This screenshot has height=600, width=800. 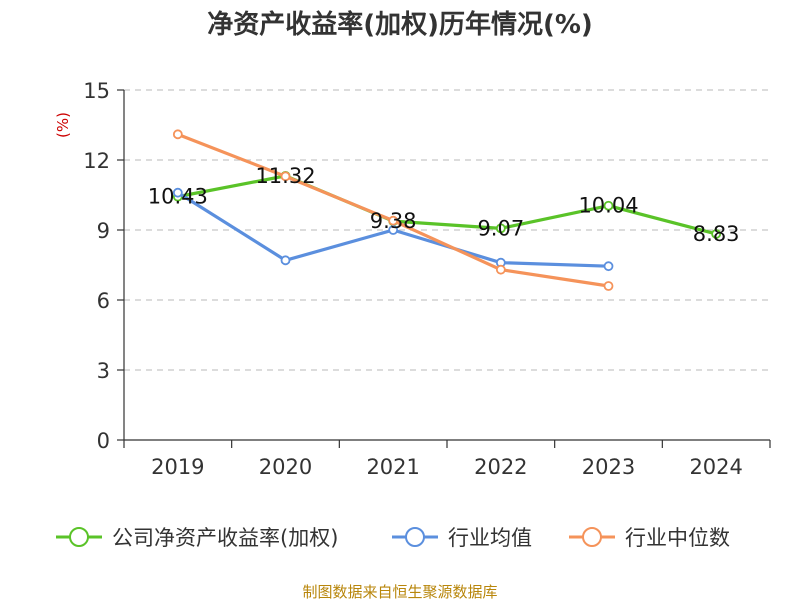 What do you see at coordinates (715, 467) in the screenshot?
I see `x-tick-label: 2024` at bounding box center [715, 467].